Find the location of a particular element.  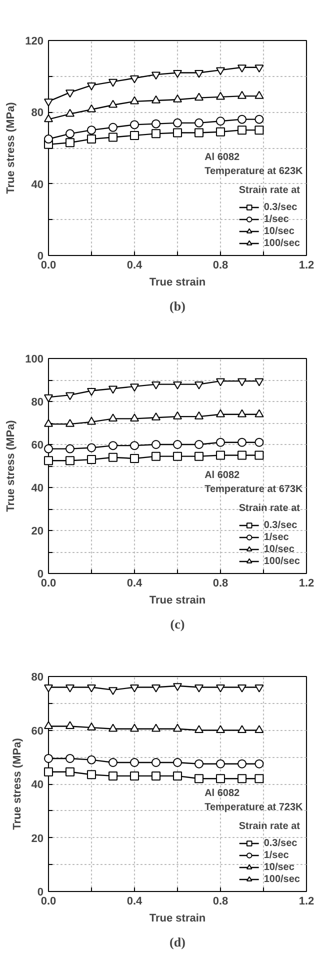

annotation: Temperature at 723K is located at coordinates (254, 808).